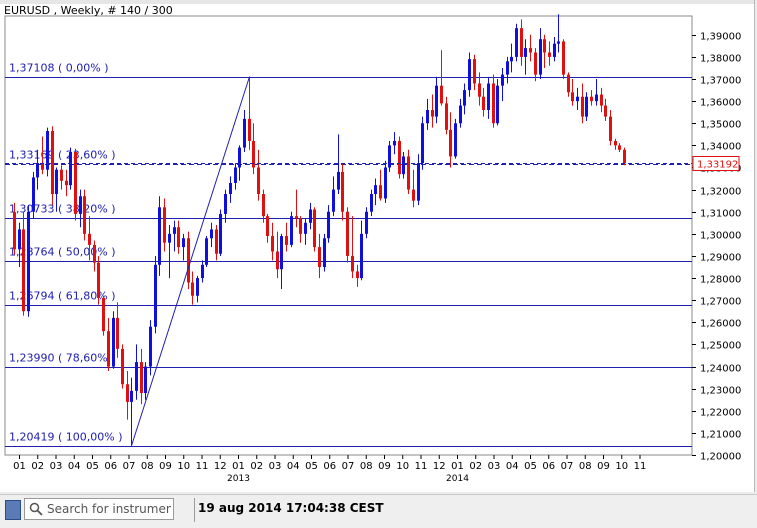 This screenshot has height=528, width=757. Describe the element at coordinates (720, 369) in the screenshot. I see `y-tick-label: 1,24000` at that location.